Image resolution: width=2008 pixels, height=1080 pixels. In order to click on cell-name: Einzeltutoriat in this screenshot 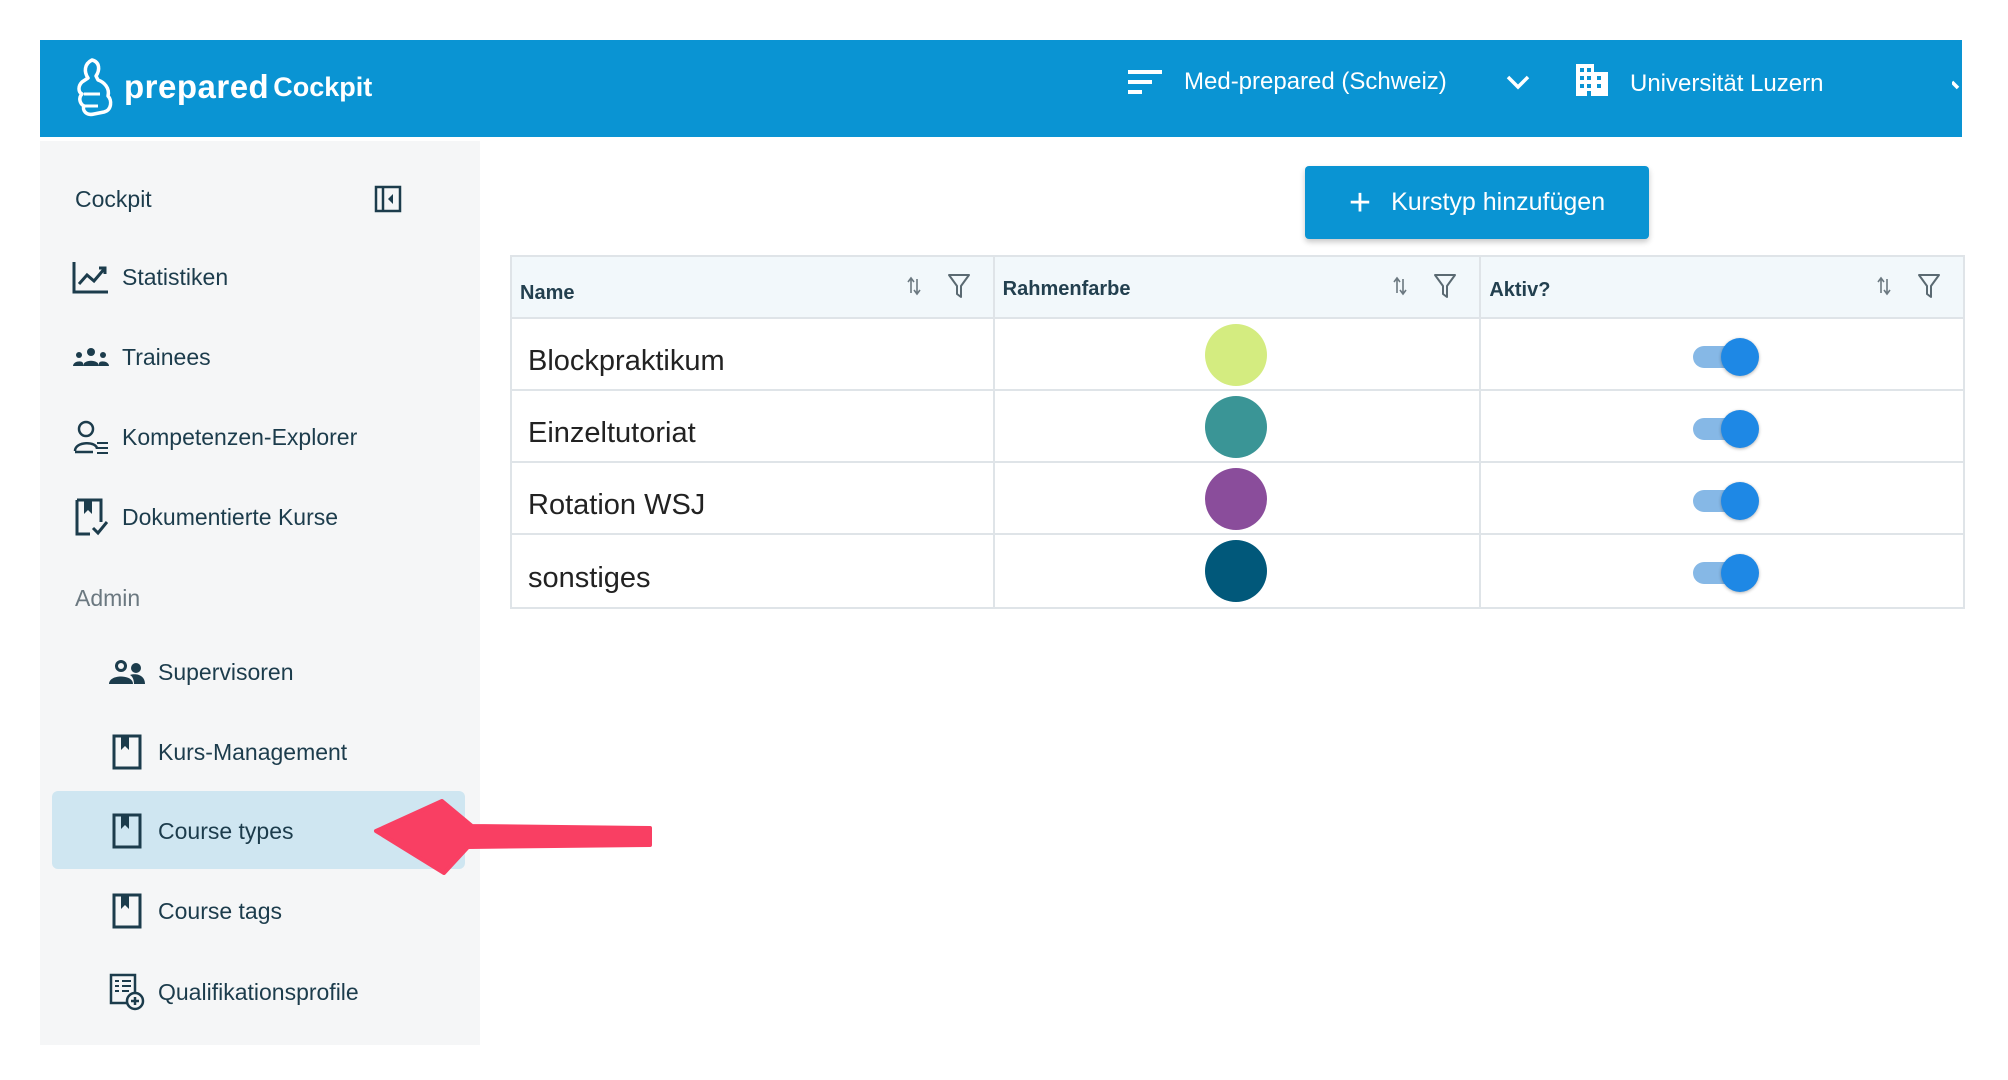, I will do `click(612, 432)`.